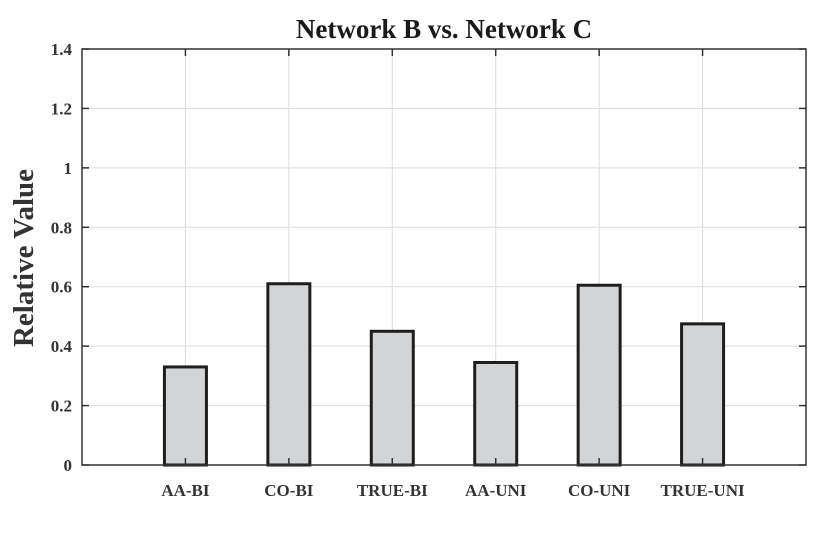 The height and width of the screenshot is (535, 830). I want to click on x-tick-label: TRUE-BI, so click(392, 490).